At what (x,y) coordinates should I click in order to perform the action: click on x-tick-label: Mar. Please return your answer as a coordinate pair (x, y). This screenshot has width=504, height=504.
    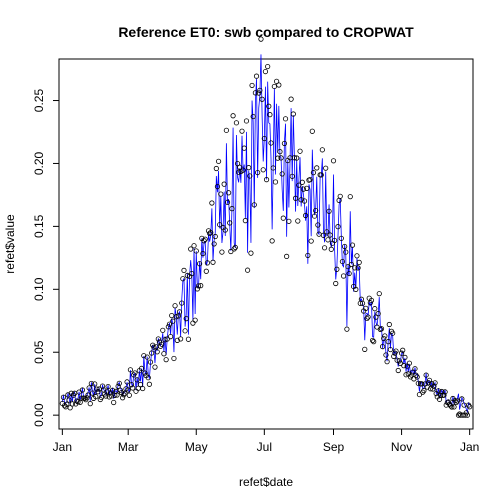
    Looking at the image, I should click on (128, 447).